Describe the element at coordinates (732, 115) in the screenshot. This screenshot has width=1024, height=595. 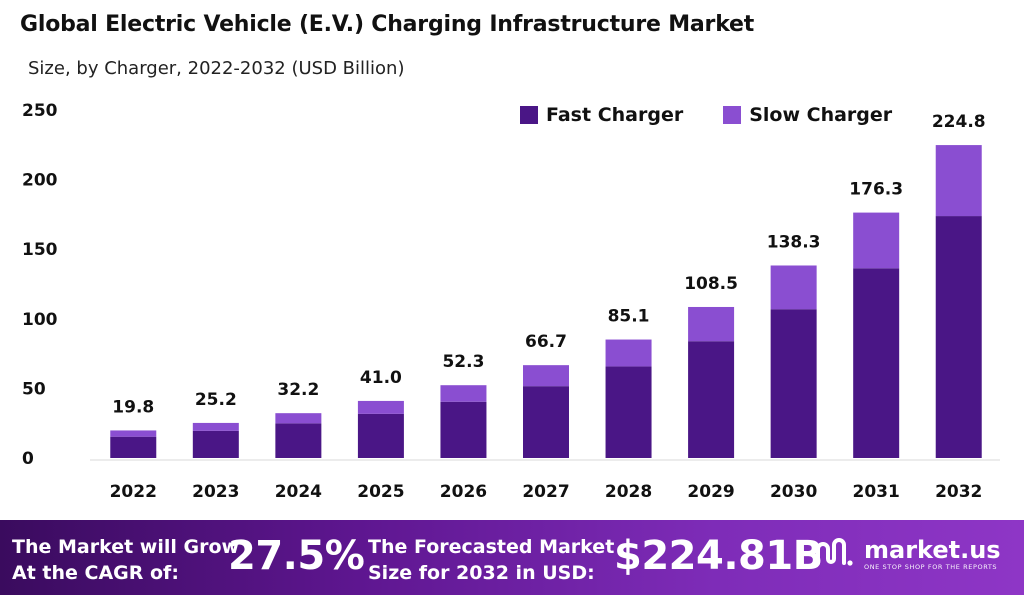
I see `legend-swatch-slow` at that location.